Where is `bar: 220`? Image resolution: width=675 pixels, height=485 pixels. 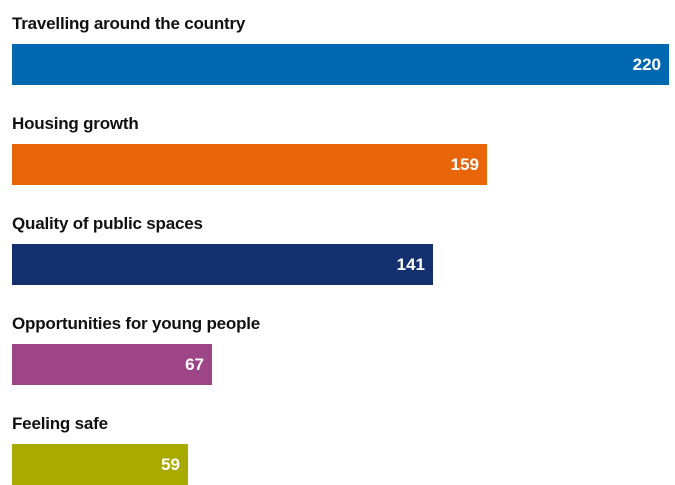 bar: 220 is located at coordinates (340, 64).